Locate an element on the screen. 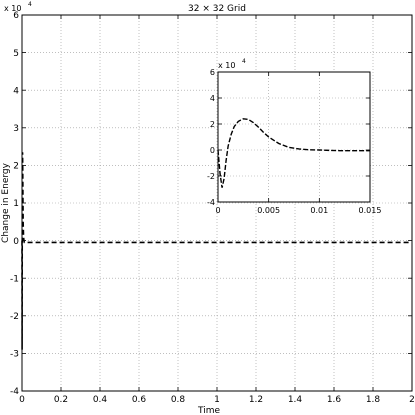 Image resolution: width=415 pixels, height=415 pixels. main-x-tick-label: 2 is located at coordinates (412, 400).